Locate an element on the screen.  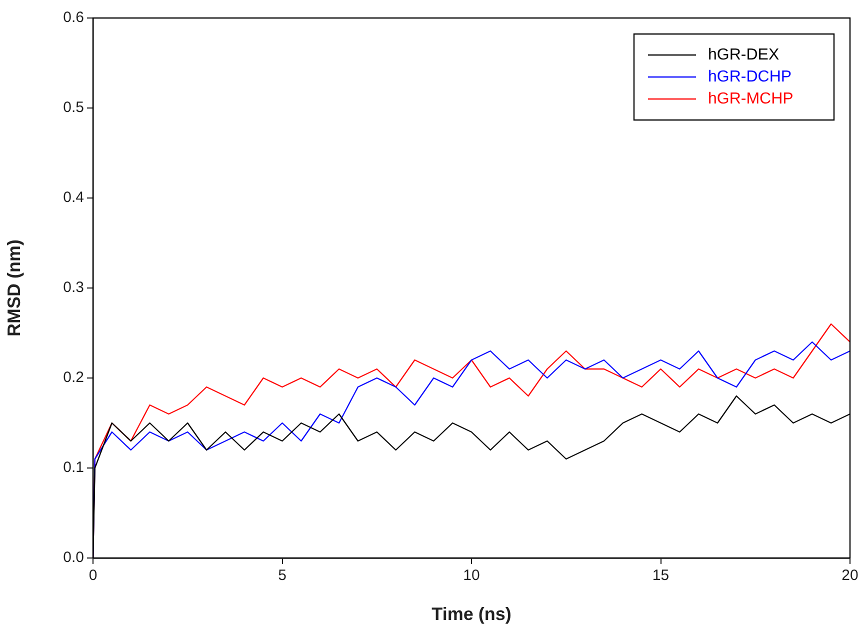
y-tick-label: 0.3 is located at coordinates (73, 287).